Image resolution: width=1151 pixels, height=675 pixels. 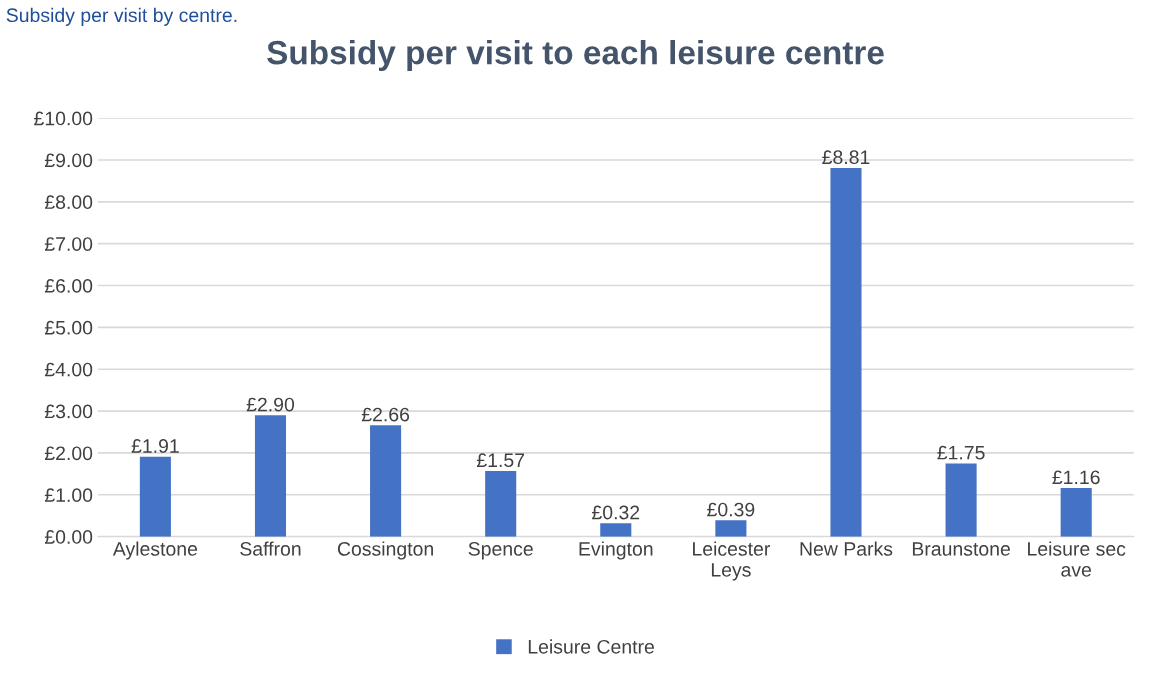 I want to click on data-label: £1.91, so click(x=155, y=446).